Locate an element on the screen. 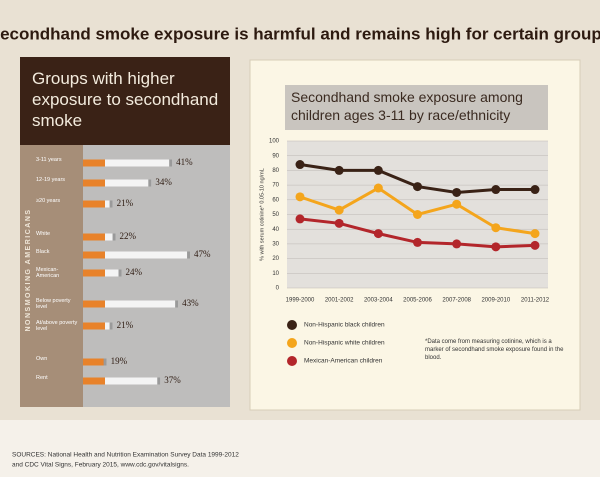 Image resolution: width=600 pixels, height=477 pixels. y-tick-label: 100 is located at coordinates (274, 142).